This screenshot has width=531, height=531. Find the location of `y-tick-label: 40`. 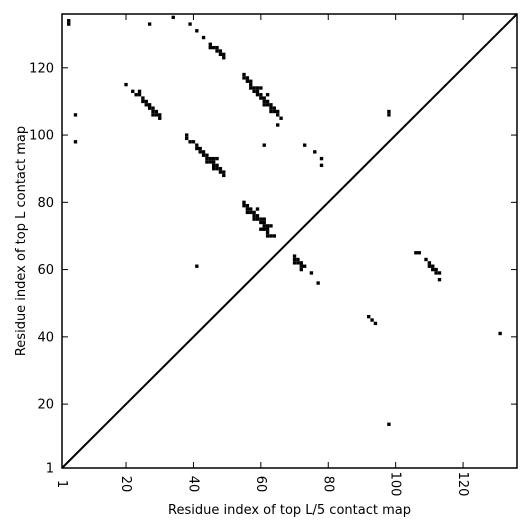

y-tick-label: 40 is located at coordinates (45, 337).